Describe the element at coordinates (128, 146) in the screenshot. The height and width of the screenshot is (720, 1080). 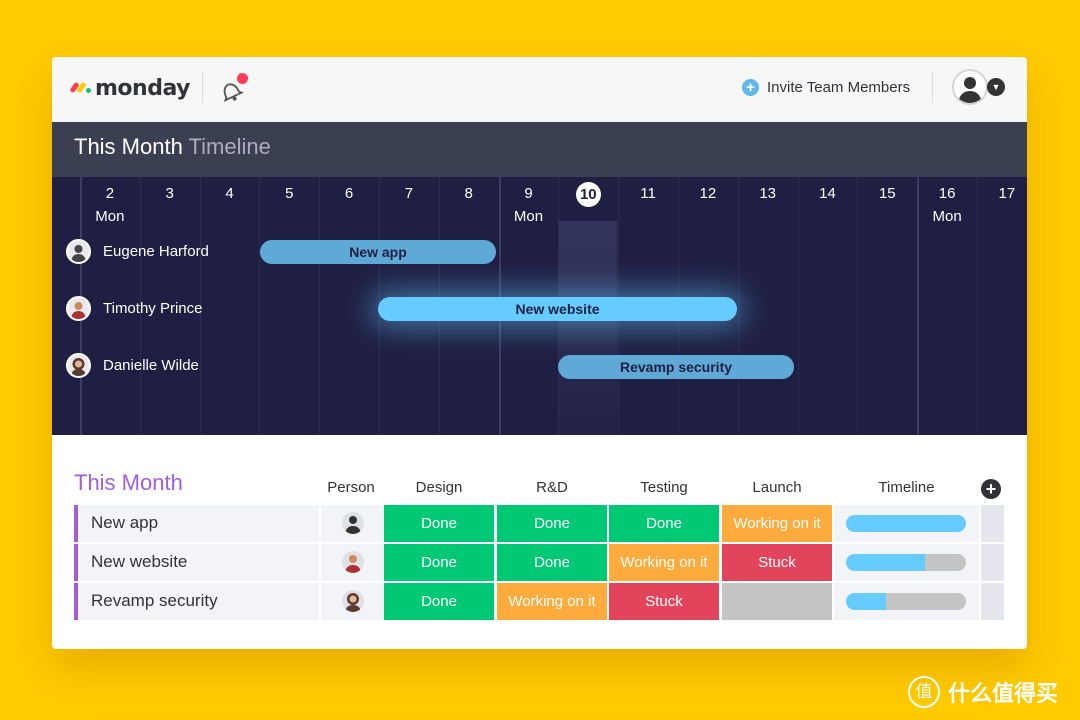
I see `timeline-title-main: This Month` at that location.